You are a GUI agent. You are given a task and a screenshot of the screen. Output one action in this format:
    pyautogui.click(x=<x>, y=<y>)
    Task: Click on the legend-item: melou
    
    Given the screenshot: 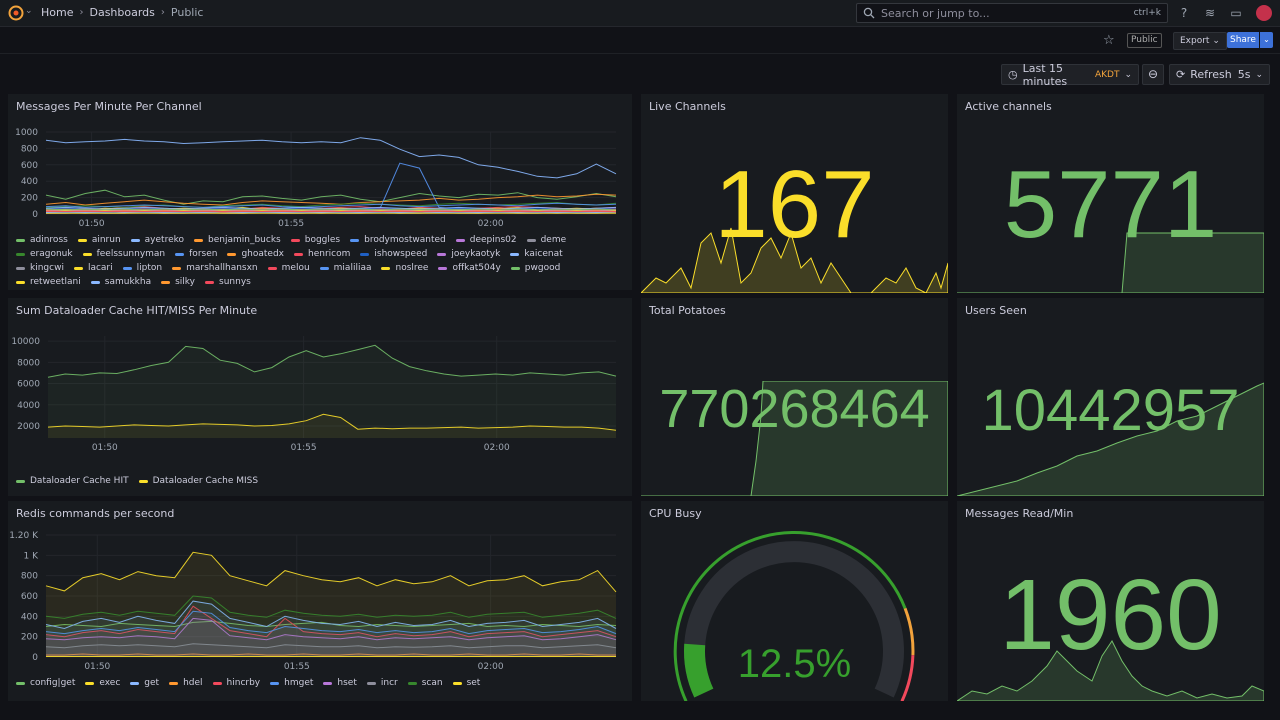 What is the action you would take?
    pyautogui.click(x=288, y=268)
    